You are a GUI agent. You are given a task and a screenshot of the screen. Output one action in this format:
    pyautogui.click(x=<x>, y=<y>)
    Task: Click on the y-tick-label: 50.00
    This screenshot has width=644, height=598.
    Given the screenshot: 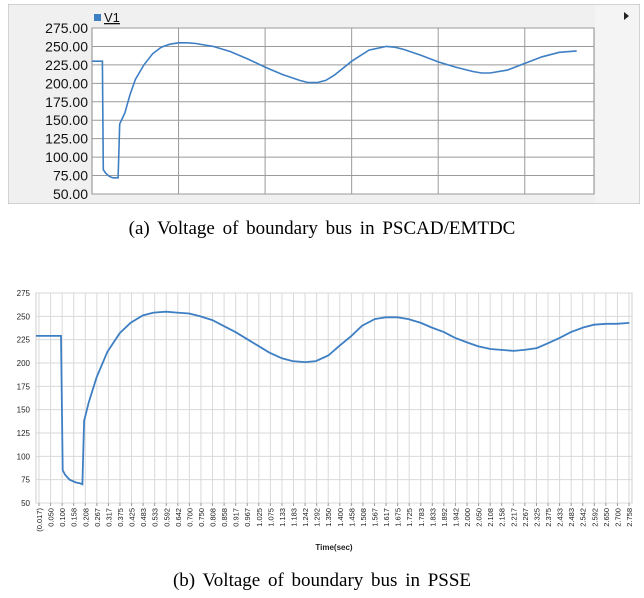 What is the action you would take?
    pyautogui.click(x=70, y=194)
    